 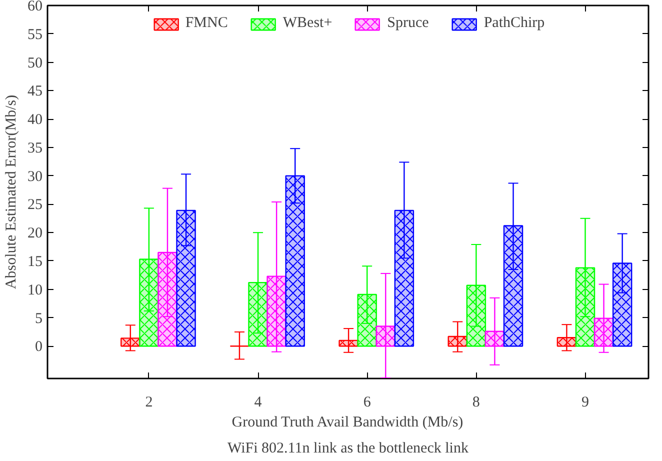 What do you see at coordinates (307, 23) in the screenshot?
I see `legend-label: WBest+` at bounding box center [307, 23].